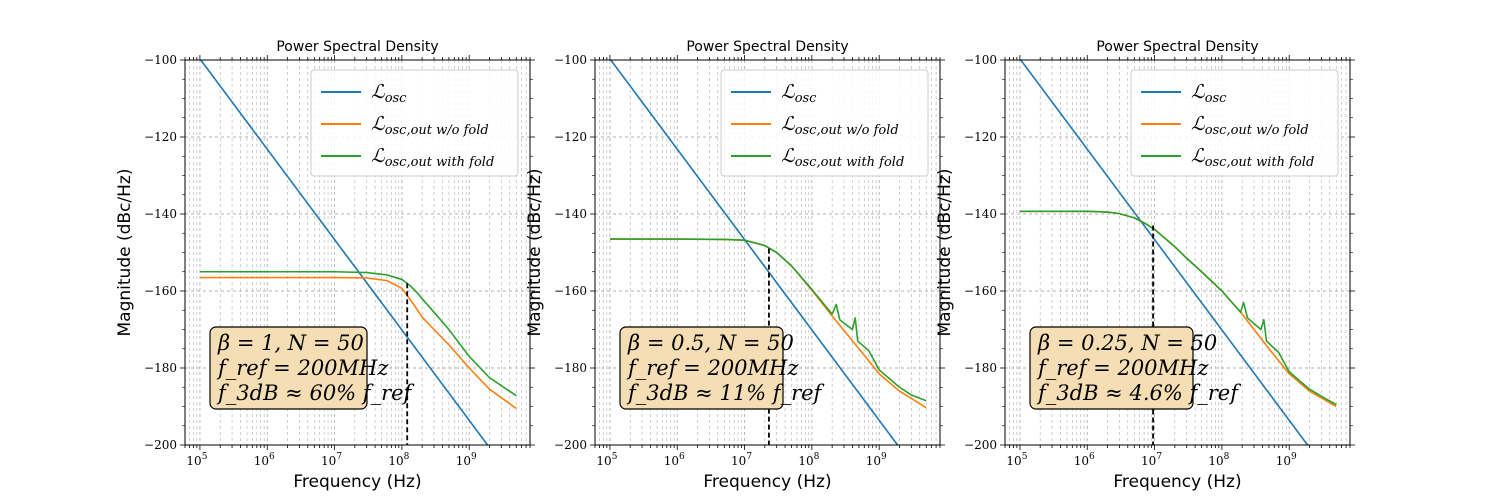 The image size is (1500, 500). What do you see at coordinates (710, 343) in the screenshot?
I see `annotation-line-1: β = 0.5, N = 50` at bounding box center [710, 343].